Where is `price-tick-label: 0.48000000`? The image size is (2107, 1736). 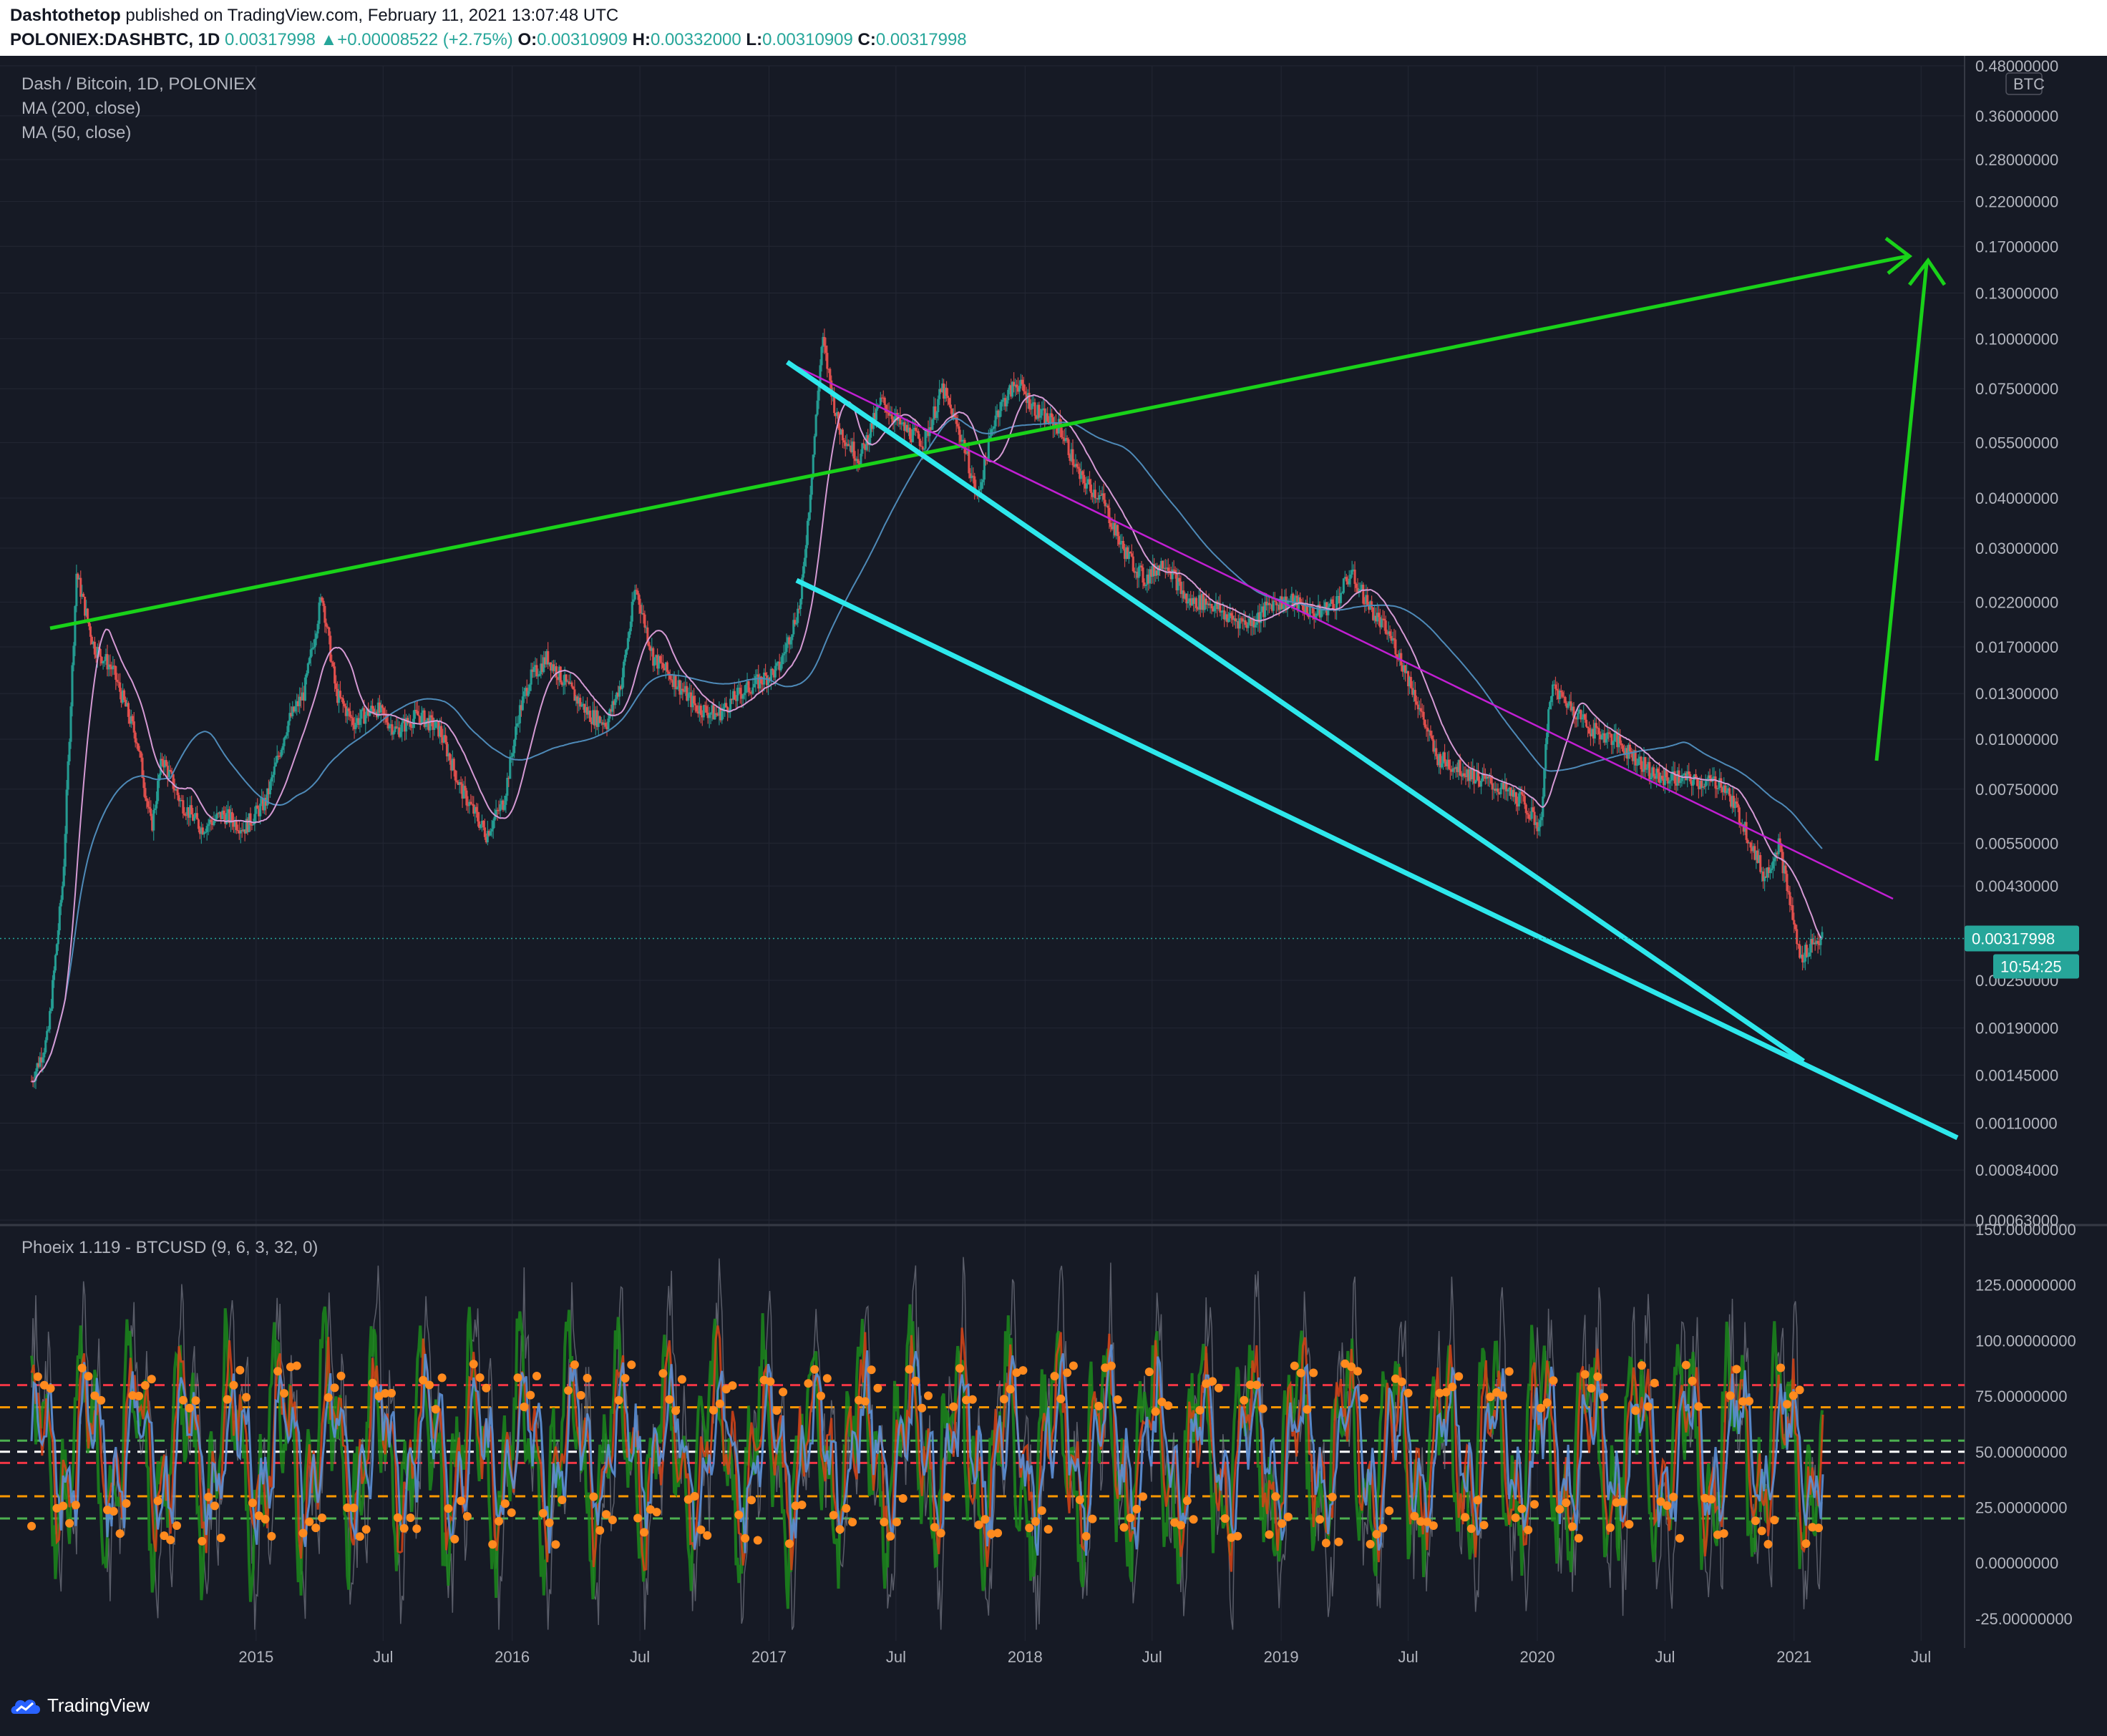
price-tick-label: 0.48000000 is located at coordinates (2016, 66).